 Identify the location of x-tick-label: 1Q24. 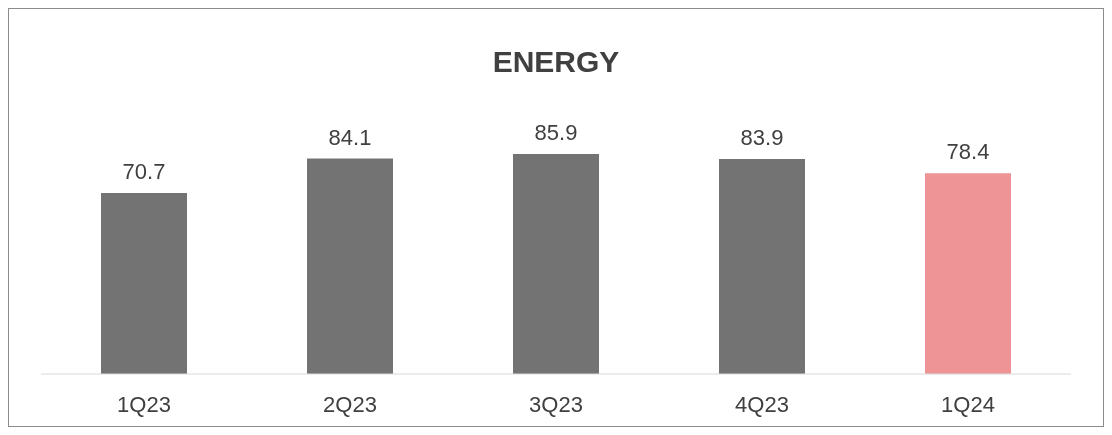
(968, 404).